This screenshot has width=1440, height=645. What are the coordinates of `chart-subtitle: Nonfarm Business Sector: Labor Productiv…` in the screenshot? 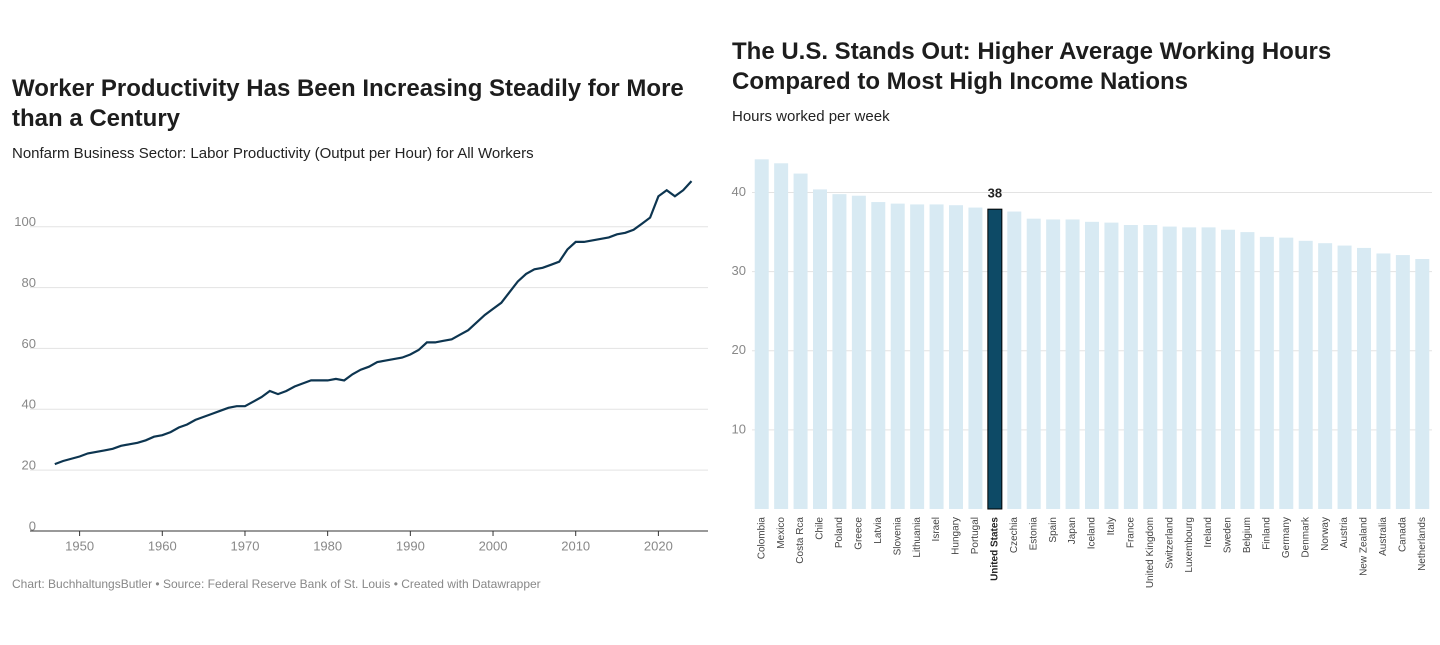 It's located at (273, 153).